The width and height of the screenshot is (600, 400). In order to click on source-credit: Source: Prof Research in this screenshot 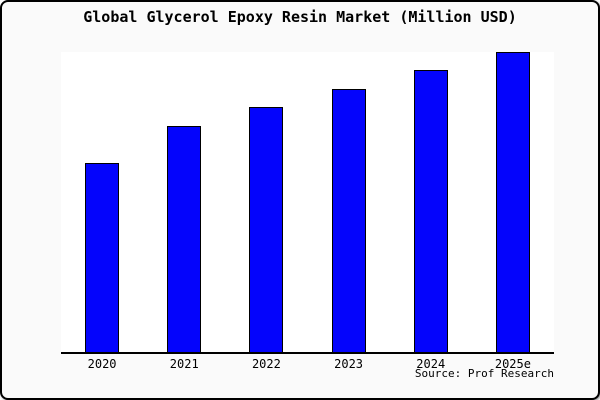, I will do `click(484, 373)`.